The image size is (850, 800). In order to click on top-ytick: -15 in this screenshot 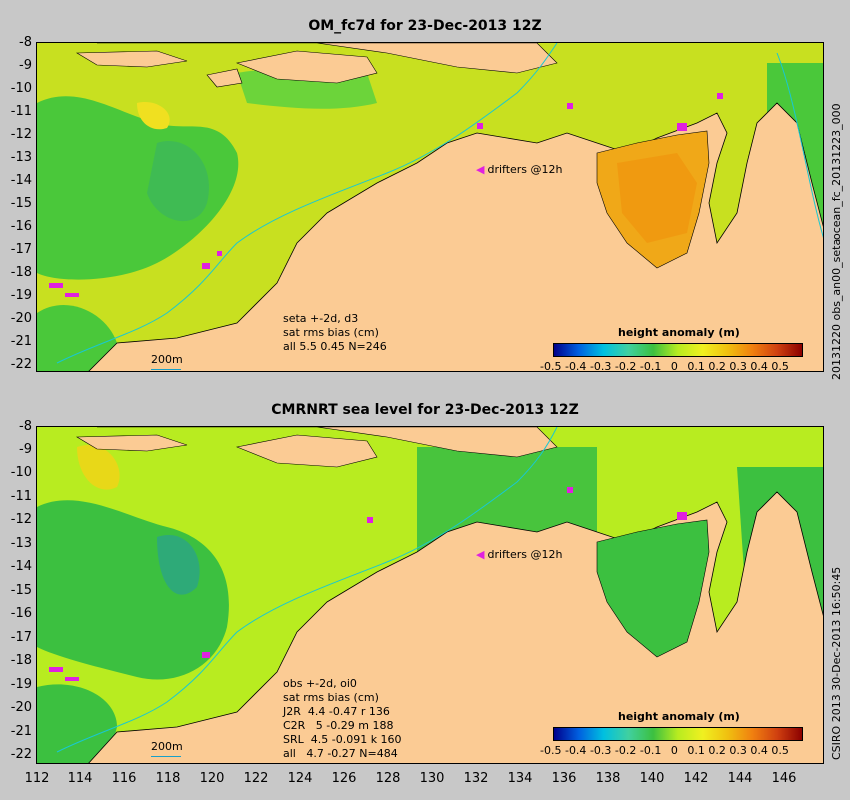, I will do `click(21, 203)`.